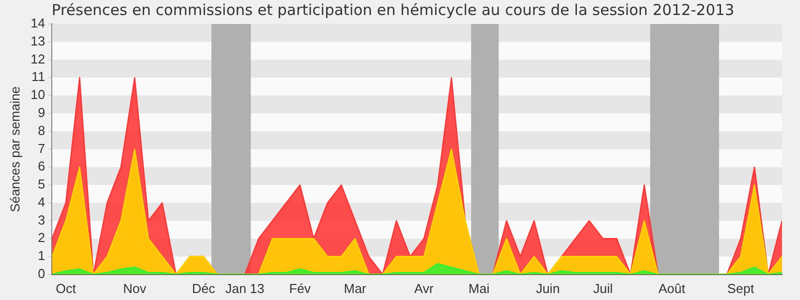 Image resolution: width=800 pixels, height=300 pixels. What do you see at coordinates (244, 288) in the screenshot?
I see `x-tick-label: Jan 13` at bounding box center [244, 288].